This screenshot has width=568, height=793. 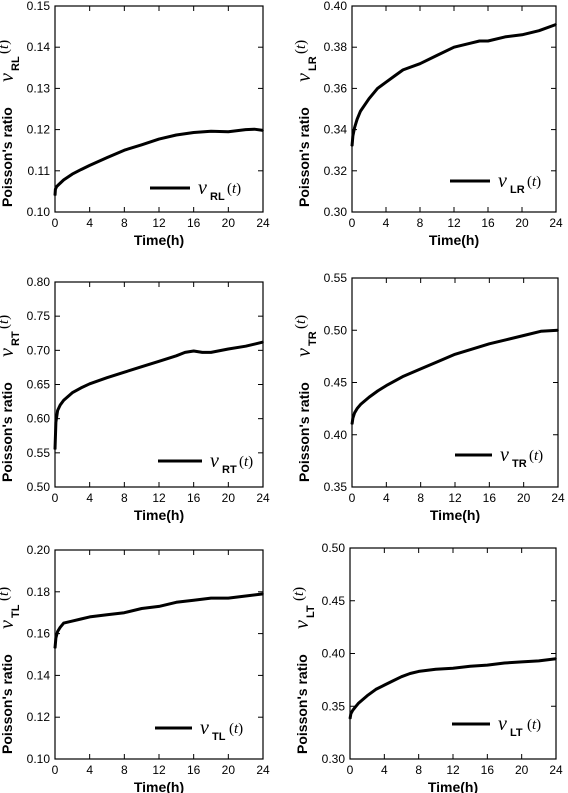 What do you see at coordinates (519, 464) in the screenshot?
I see `legend-subscript: TR` at bounding box center [519, 464].